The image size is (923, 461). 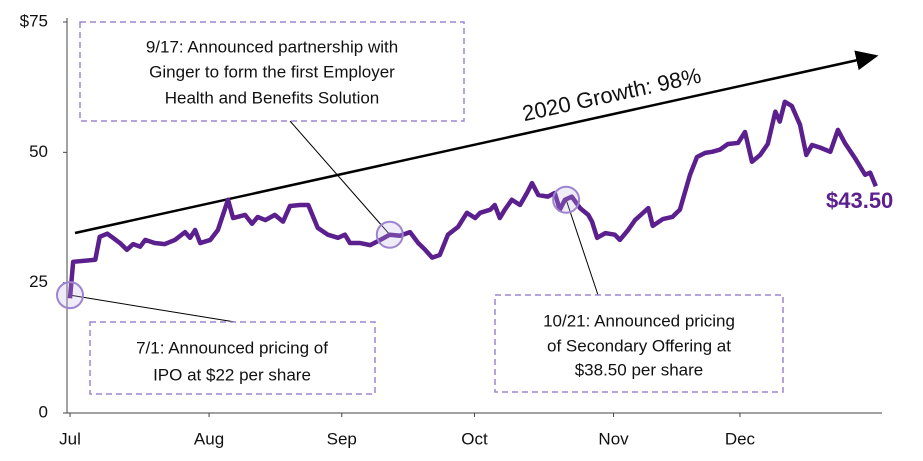 What do you see at coordinates (272, 97) in the screenshot?
I see `annotation-text: Health and Benefits Solution` at bounding box center [272, 97].